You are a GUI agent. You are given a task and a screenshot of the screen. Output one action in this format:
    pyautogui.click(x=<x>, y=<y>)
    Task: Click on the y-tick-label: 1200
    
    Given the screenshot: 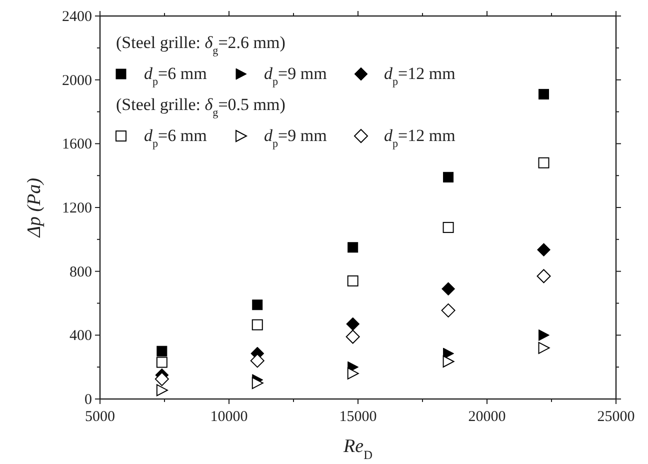 What is the action you would take?
    pyautogui.click(x=77, y=208)
    